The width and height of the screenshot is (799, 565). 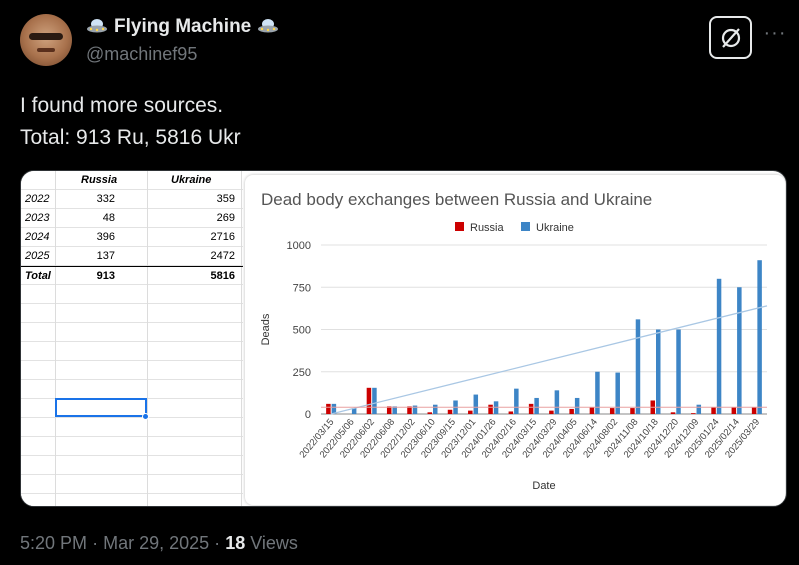 I want to click on avatar-eyes, so click(x=46, y=36).